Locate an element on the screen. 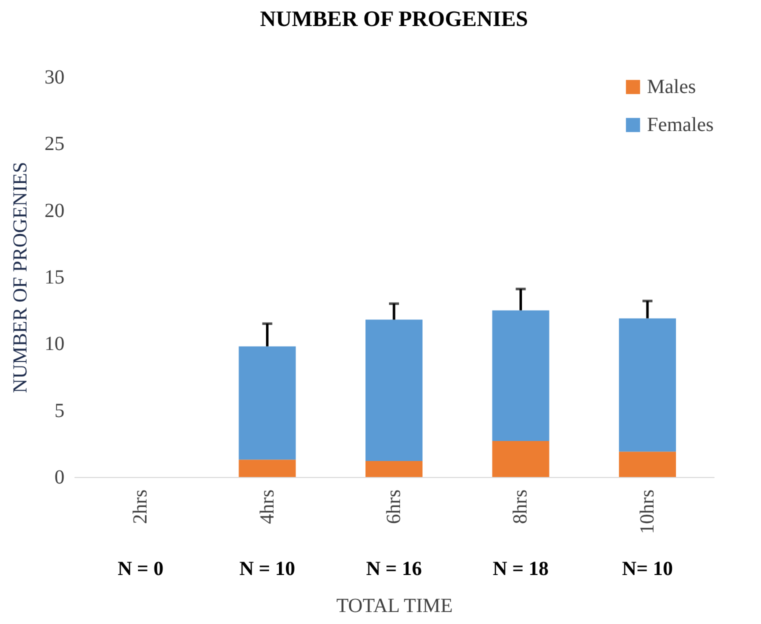 Image resolution: width=761 pixels, height=624 pixels. legend-label: Males is located at coordinates (671, 87).